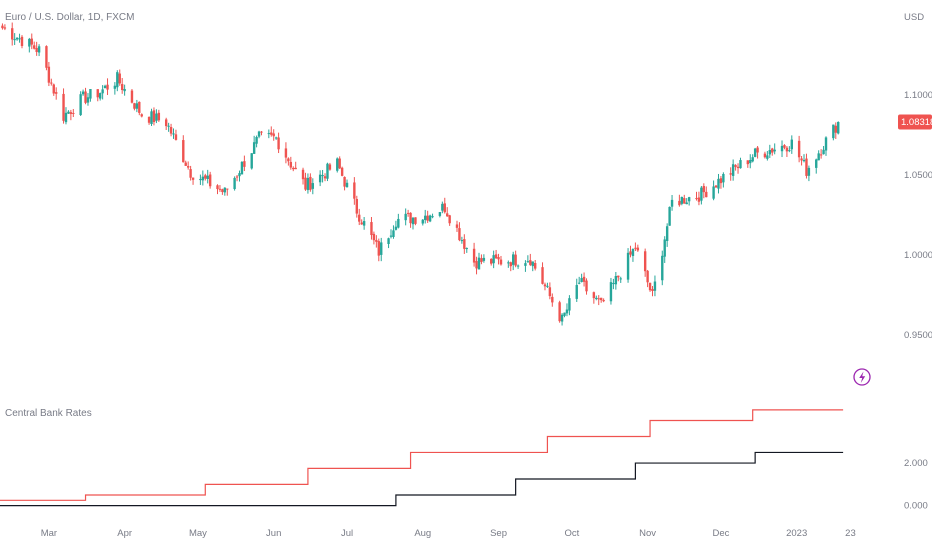  I want to click on time-axis: Mar Apr May Jun Jul Aug Sep Oct Nov Dec 2023 23, so click(448, 533).